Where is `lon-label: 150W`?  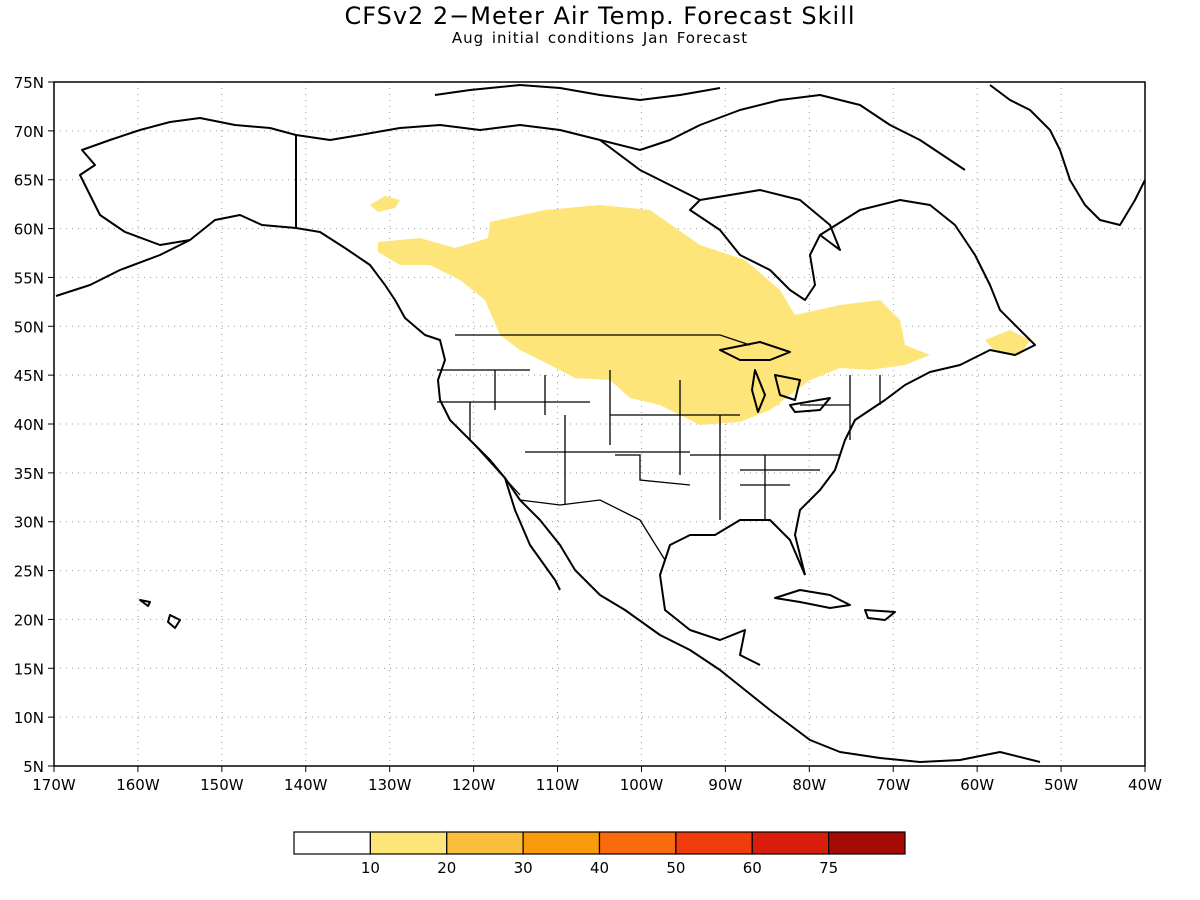 lon-label: 150W is located at coordinates (222, 785).